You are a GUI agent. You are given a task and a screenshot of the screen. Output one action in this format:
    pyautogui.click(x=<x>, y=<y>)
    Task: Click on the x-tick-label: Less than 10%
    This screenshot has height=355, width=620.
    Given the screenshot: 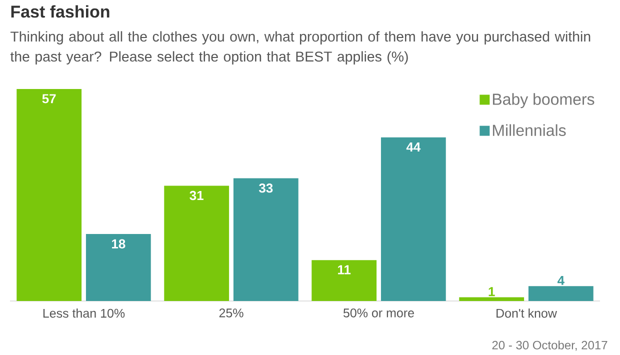 What is the action you would take?
    pyautogui.click(x=84, y=313)
    